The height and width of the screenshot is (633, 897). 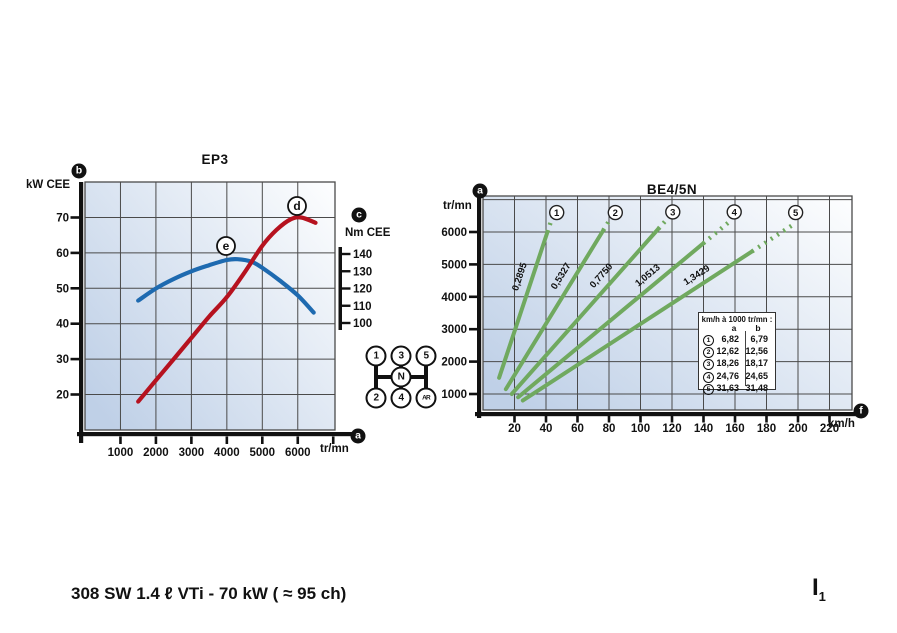 I want to click on ep3-xtick-label: 4000, so click(x=227, y=453).